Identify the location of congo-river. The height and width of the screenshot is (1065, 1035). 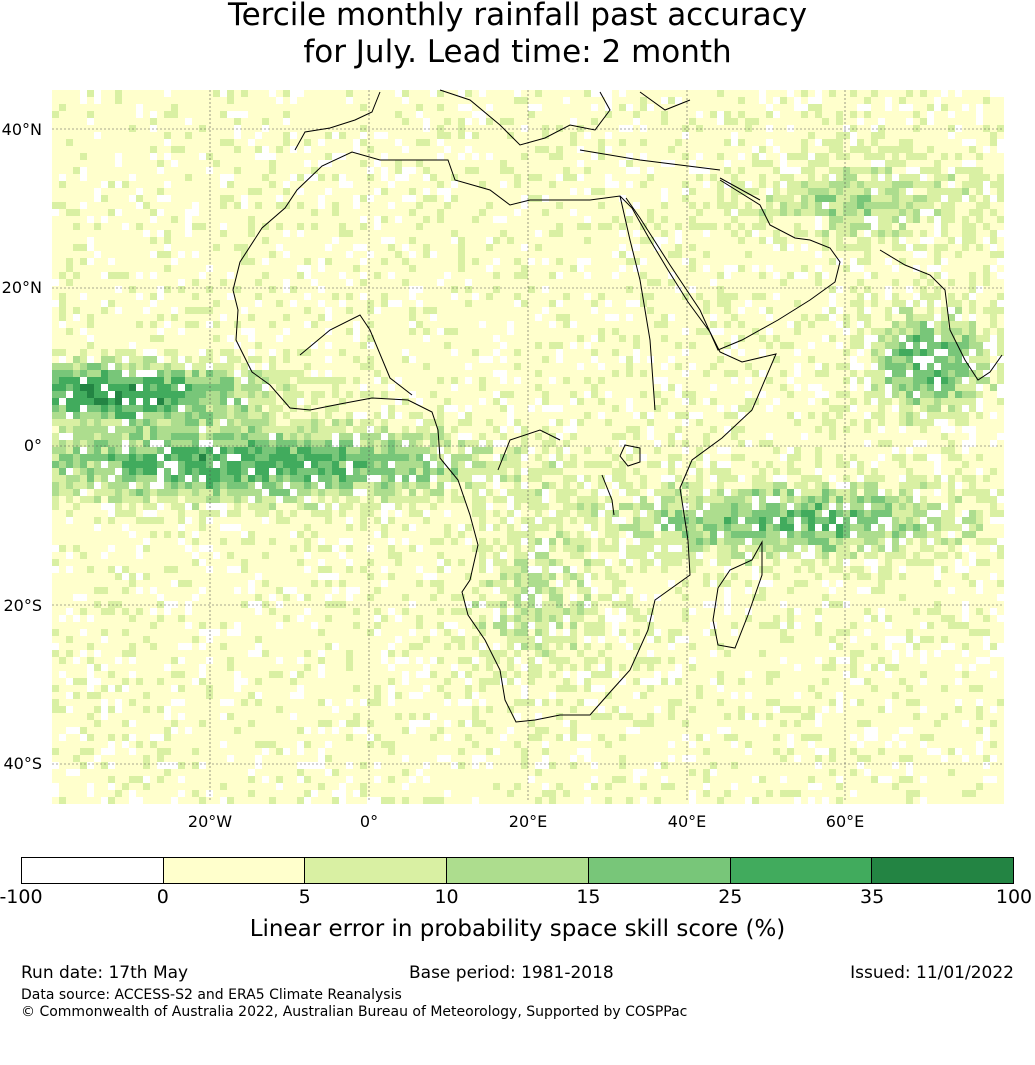
(529, 450).